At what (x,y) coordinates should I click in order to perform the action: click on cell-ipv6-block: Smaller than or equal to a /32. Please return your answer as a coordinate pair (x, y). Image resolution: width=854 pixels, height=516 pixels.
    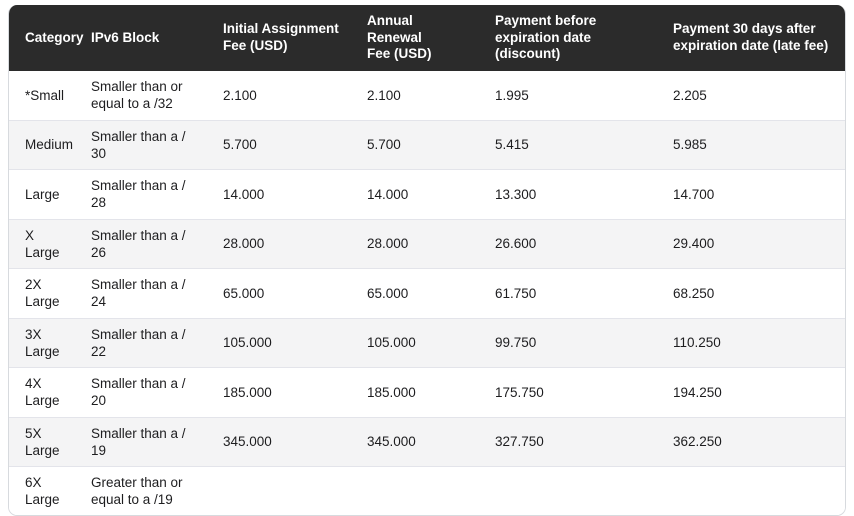
    Looking at the image, I should click on (141, 95).